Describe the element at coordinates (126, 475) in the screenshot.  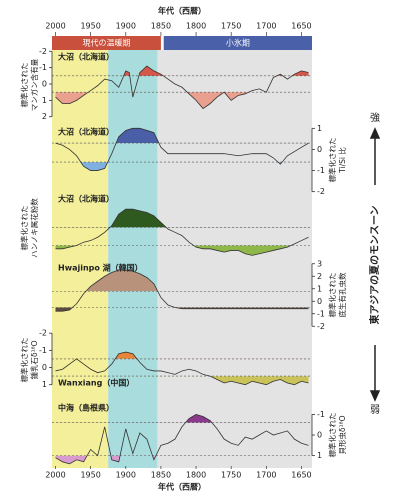
I see `x-tick-label-bottom: 1900` at that location.